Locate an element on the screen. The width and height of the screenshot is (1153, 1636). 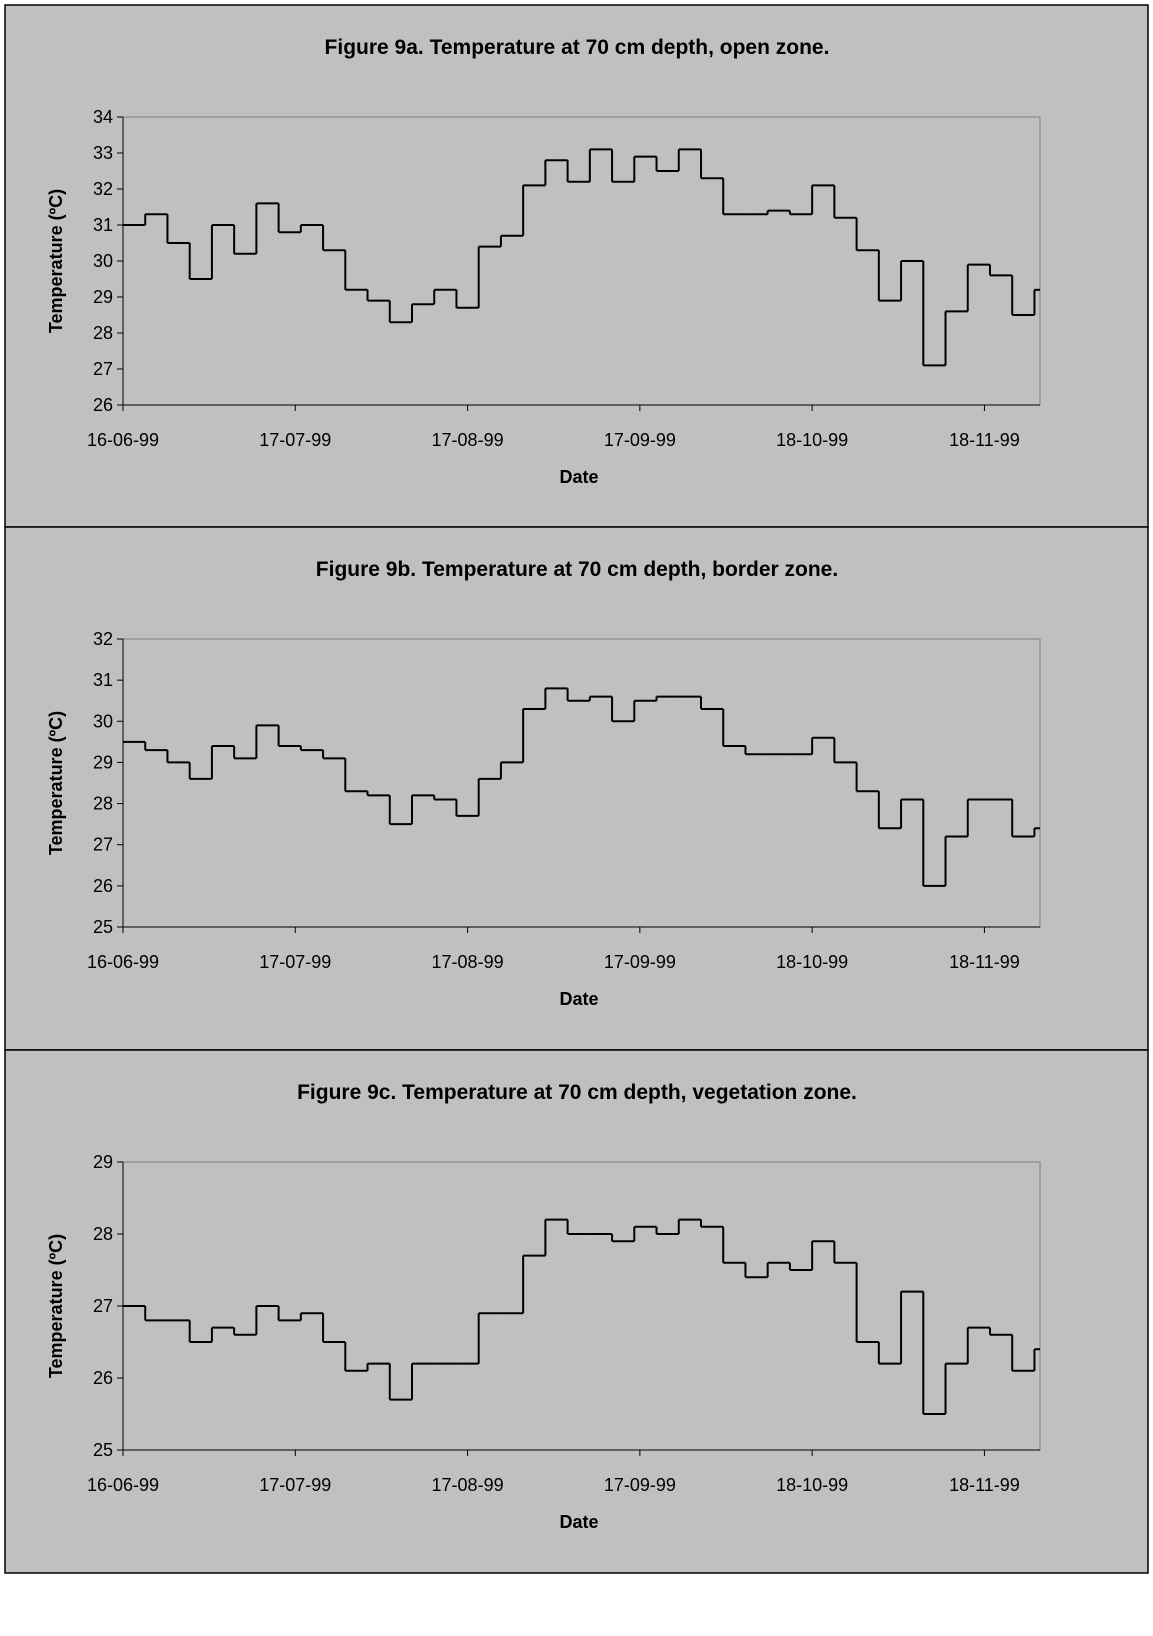
y-tick-label: 34 is located at coordinates (103, 117).